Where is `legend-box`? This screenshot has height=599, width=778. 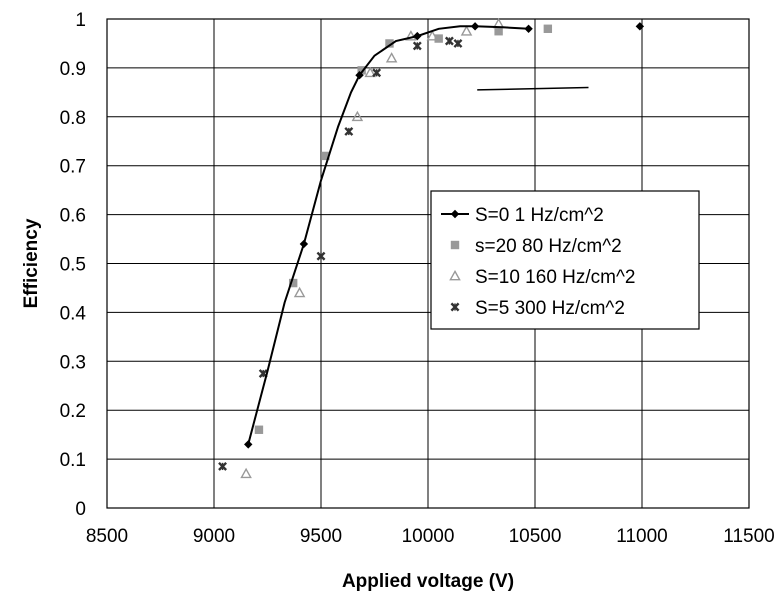
legend-box is located at coordinates (565, 260).